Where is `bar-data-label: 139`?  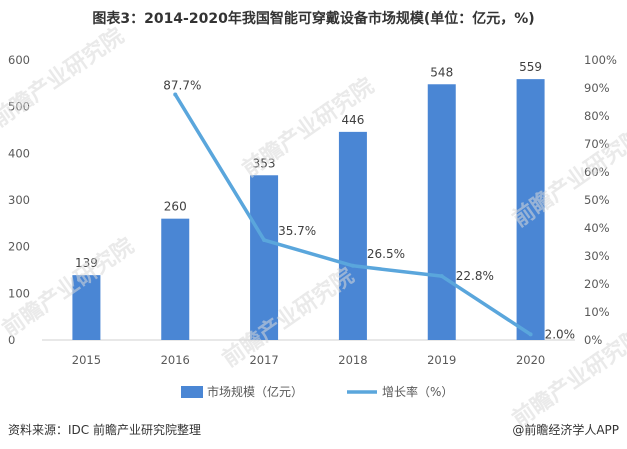 bar-data-label: 139 is located at coordinates (86, 263).